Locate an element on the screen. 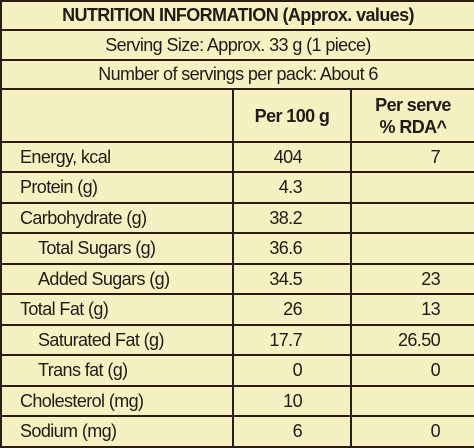  header-cell is located at coordinates (117, 115).